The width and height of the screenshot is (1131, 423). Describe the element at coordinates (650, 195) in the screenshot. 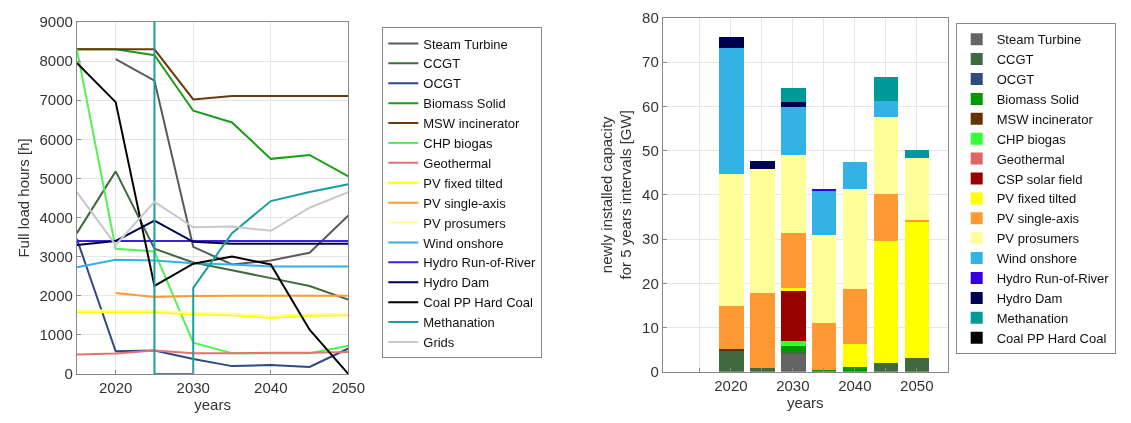

I see `y-tick-label: 40` at that location.